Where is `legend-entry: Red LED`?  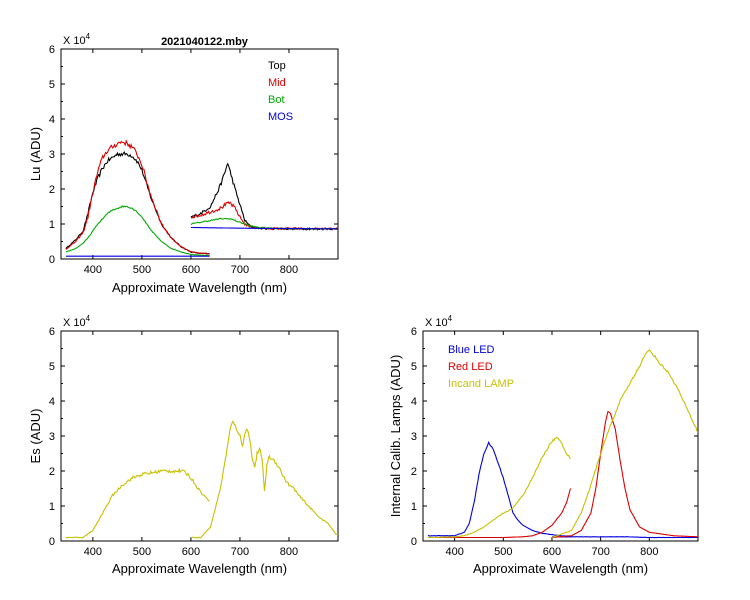
legend-entry: Red LED is located at coordinates (470, 367).